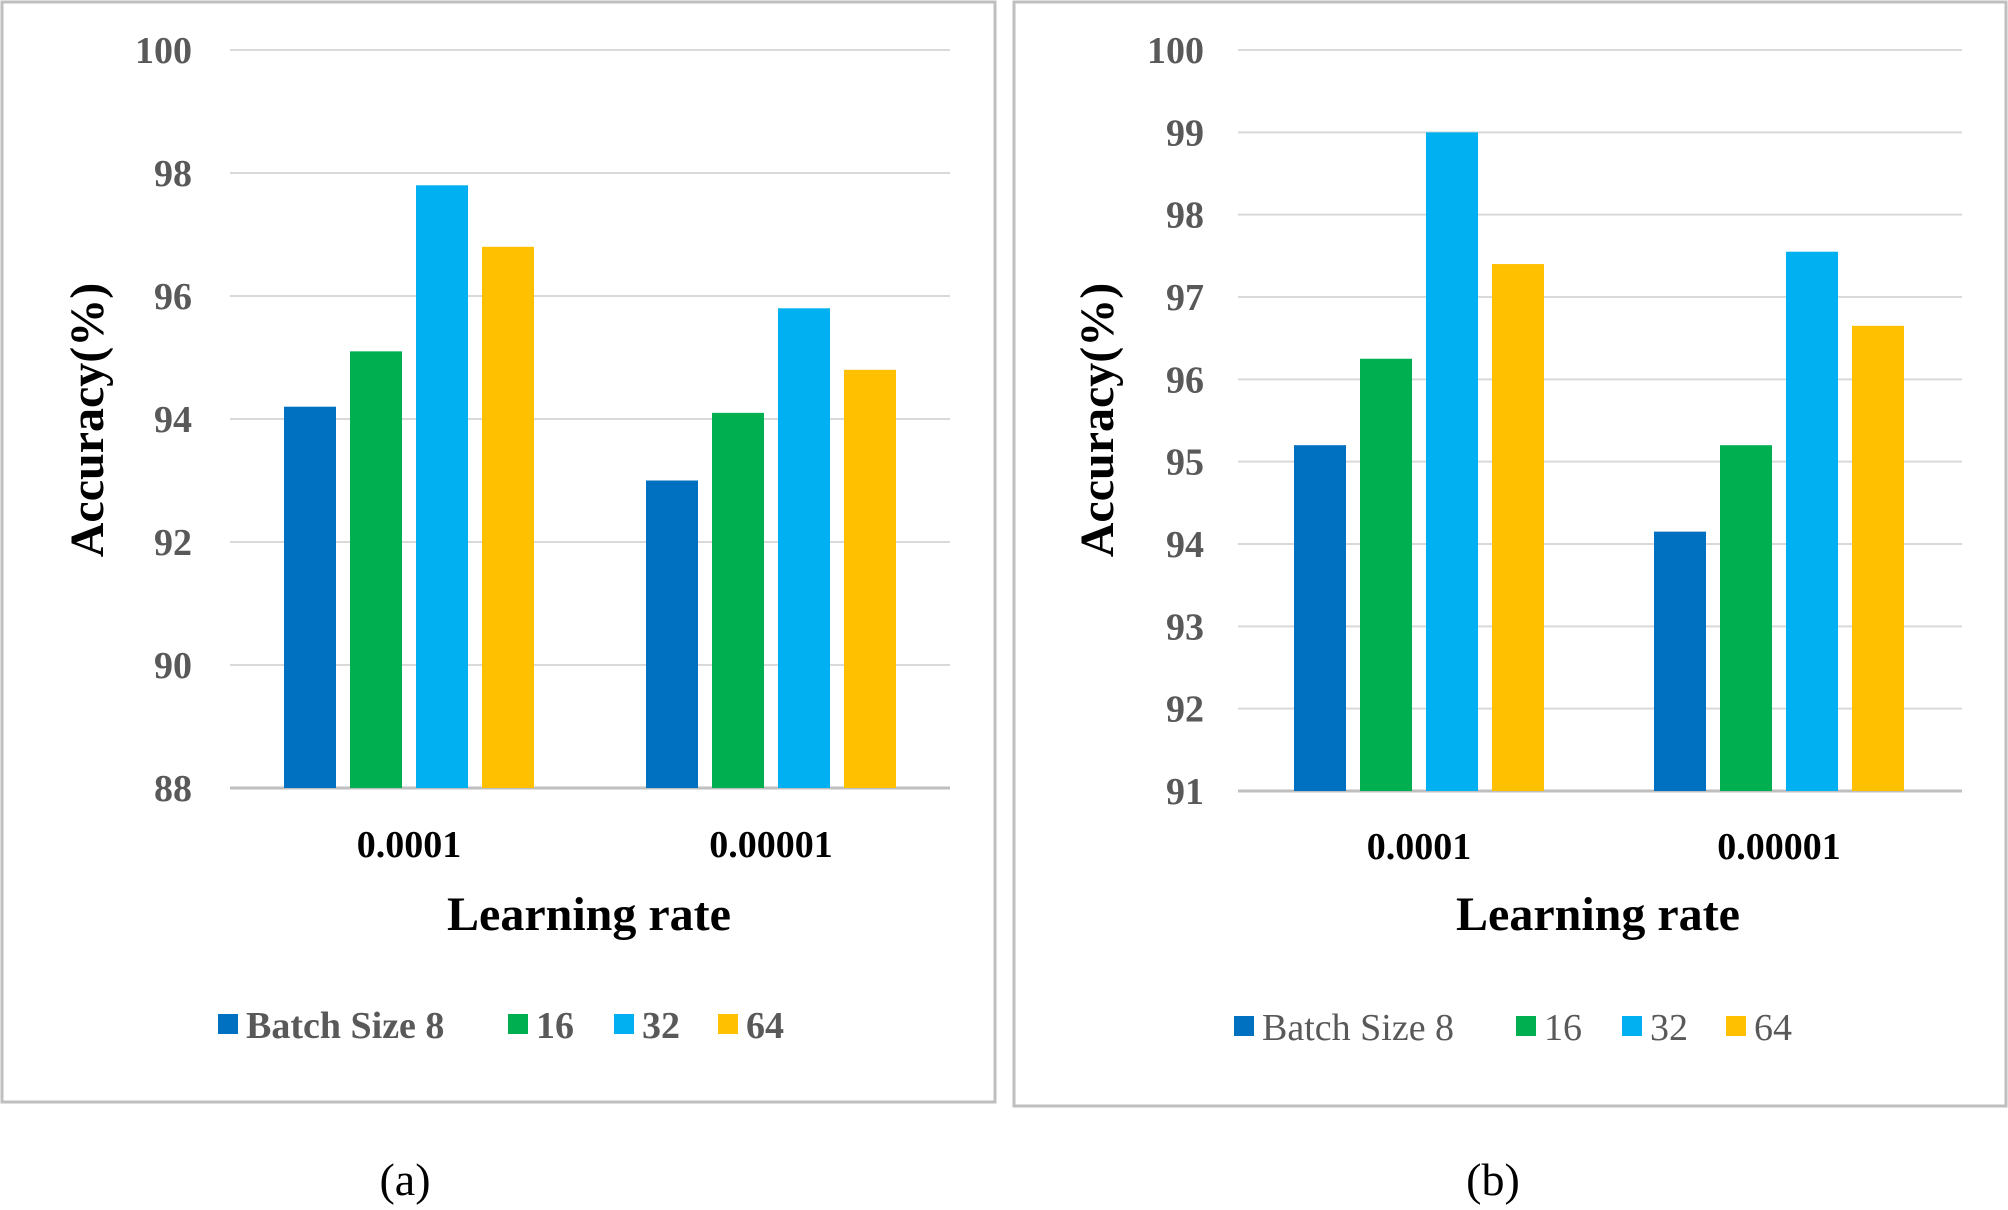  I want to click on panel-caption: (b), so click(1493, 1179).